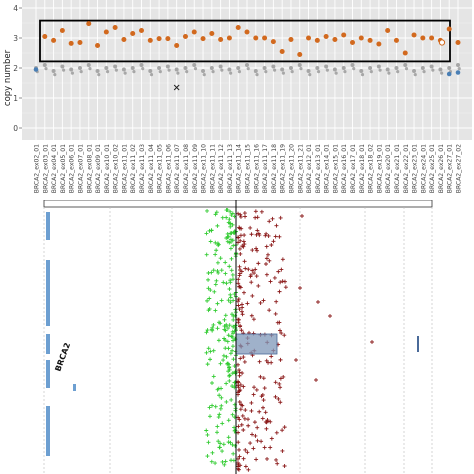 This screenshot has height=474, width=474. What do you see at coordinates (300, 168) in the screenshot?
I see `x-tick-label: BRCA2_ex11_21` at bounding box center [300, 168].